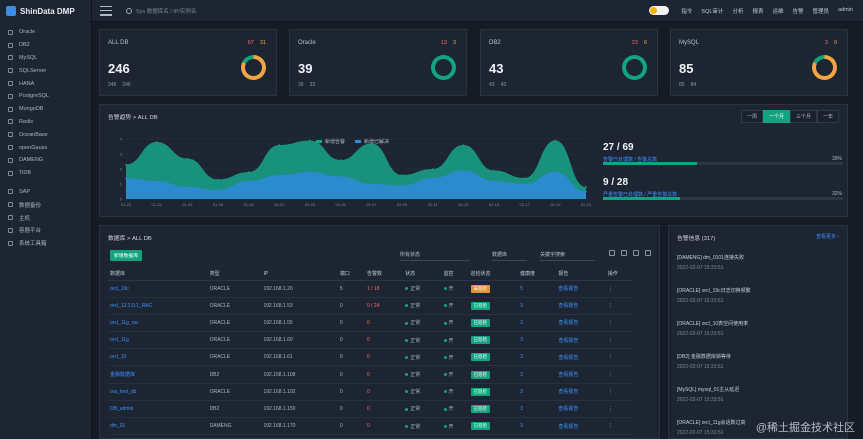 The image size is (863, 439). What do you see at coordinates (612, 253) in the screenshot?
I see `search-icon` at bounding box center [612, 253].